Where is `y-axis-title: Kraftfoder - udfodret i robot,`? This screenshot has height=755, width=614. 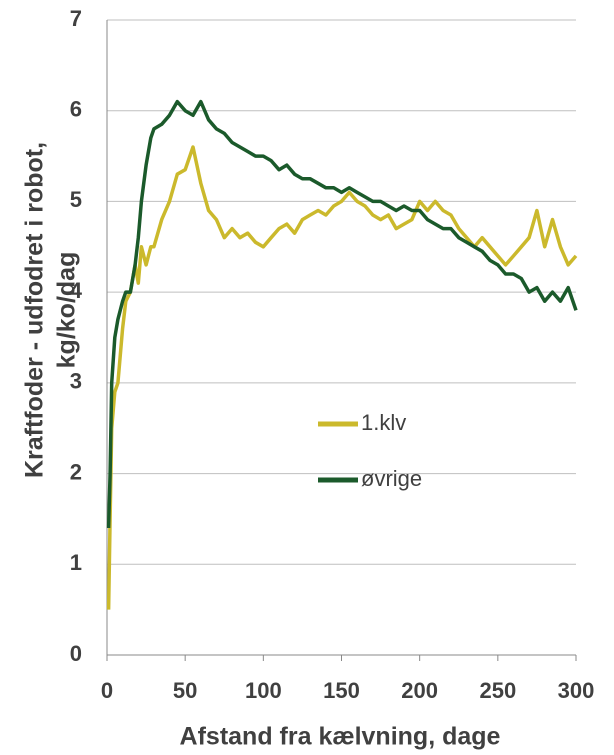
y-axis-title: Kraftfoder - udfodret i robot, is located at coordinates (35, 310).